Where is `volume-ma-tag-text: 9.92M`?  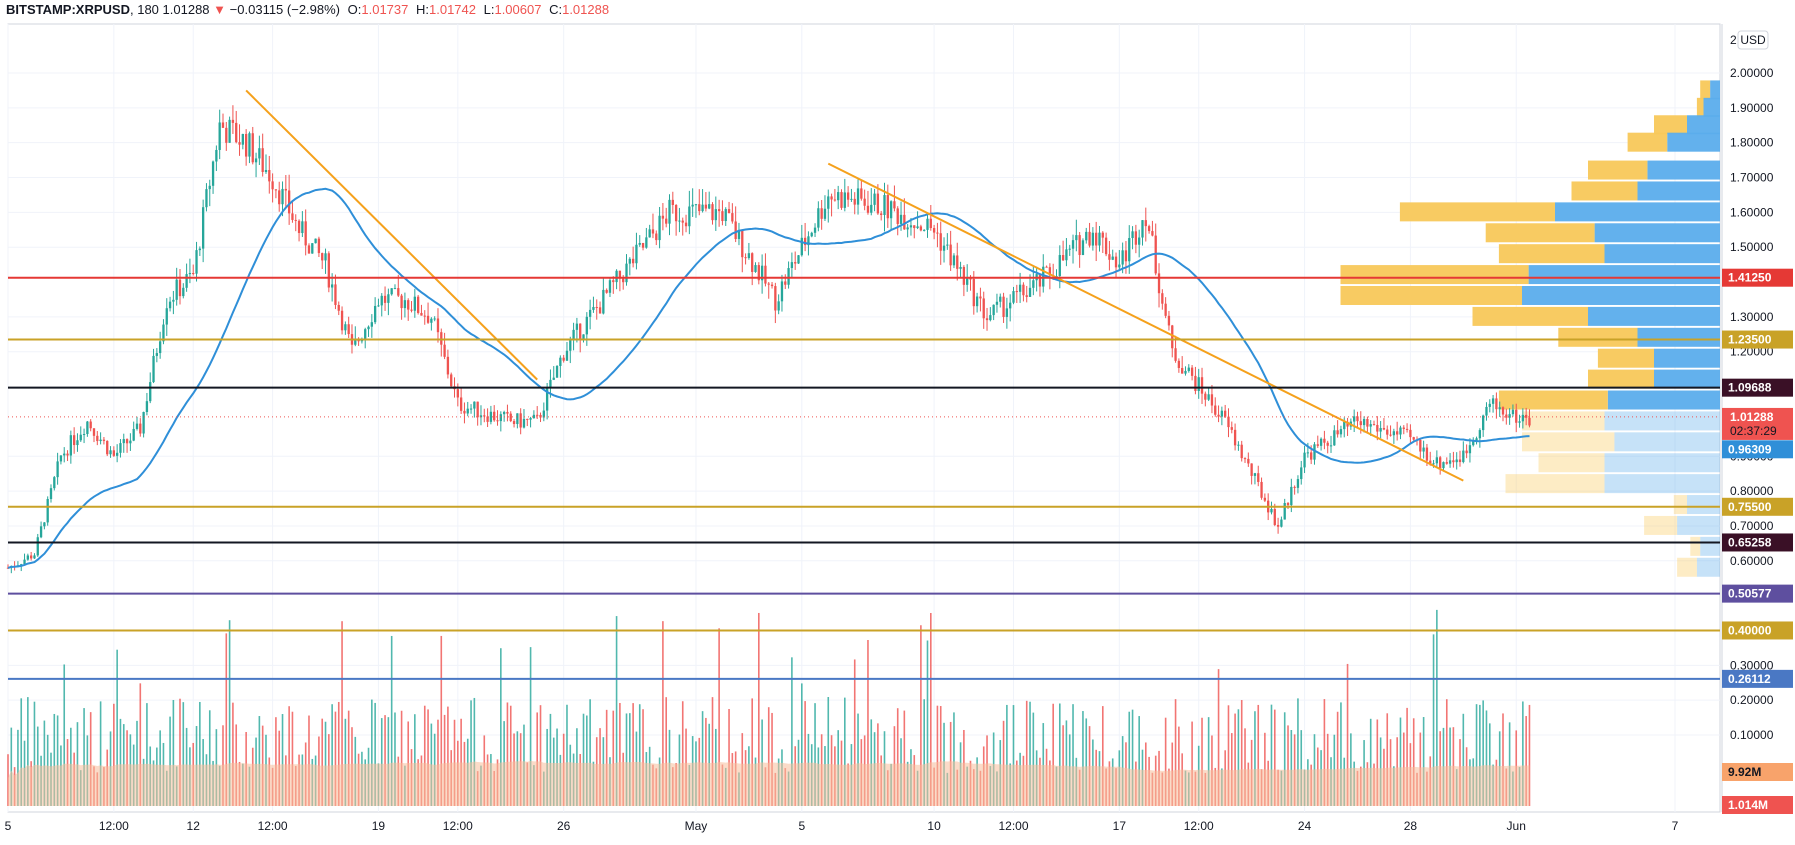 volume-ma-tag-text: 9.92M is located at coordinates (1744, 772).